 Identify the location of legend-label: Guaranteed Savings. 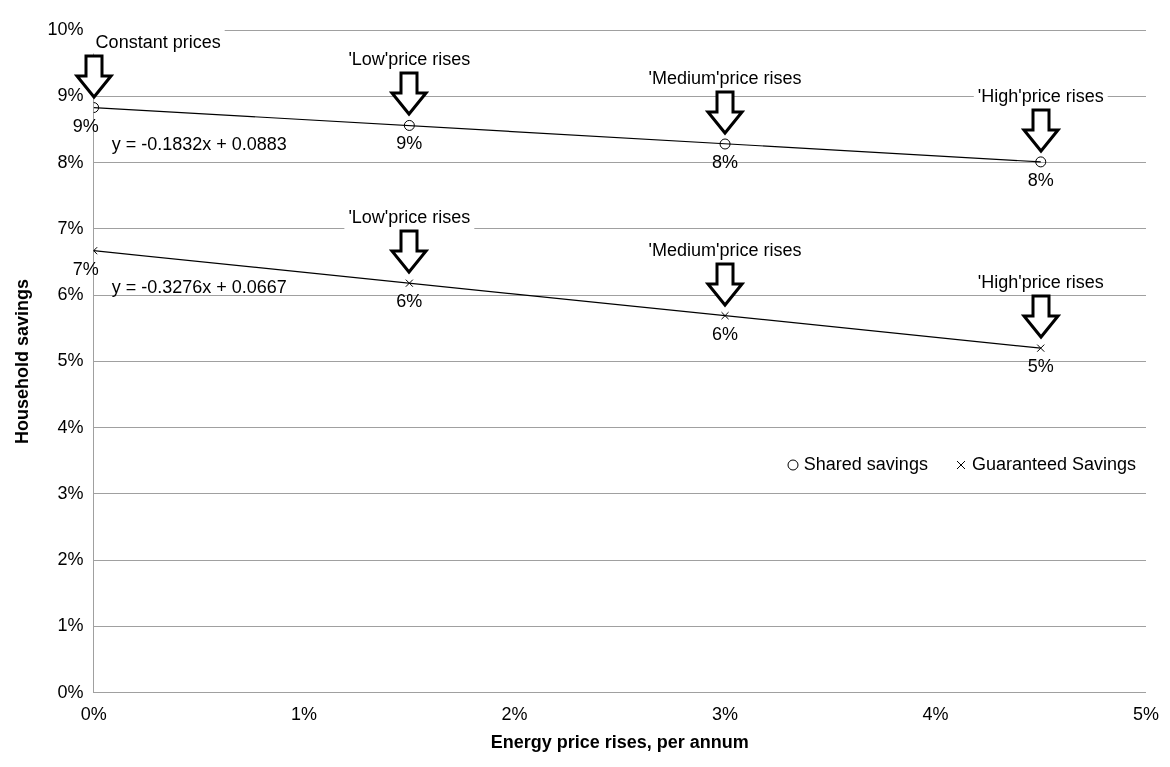
(1053, 465).